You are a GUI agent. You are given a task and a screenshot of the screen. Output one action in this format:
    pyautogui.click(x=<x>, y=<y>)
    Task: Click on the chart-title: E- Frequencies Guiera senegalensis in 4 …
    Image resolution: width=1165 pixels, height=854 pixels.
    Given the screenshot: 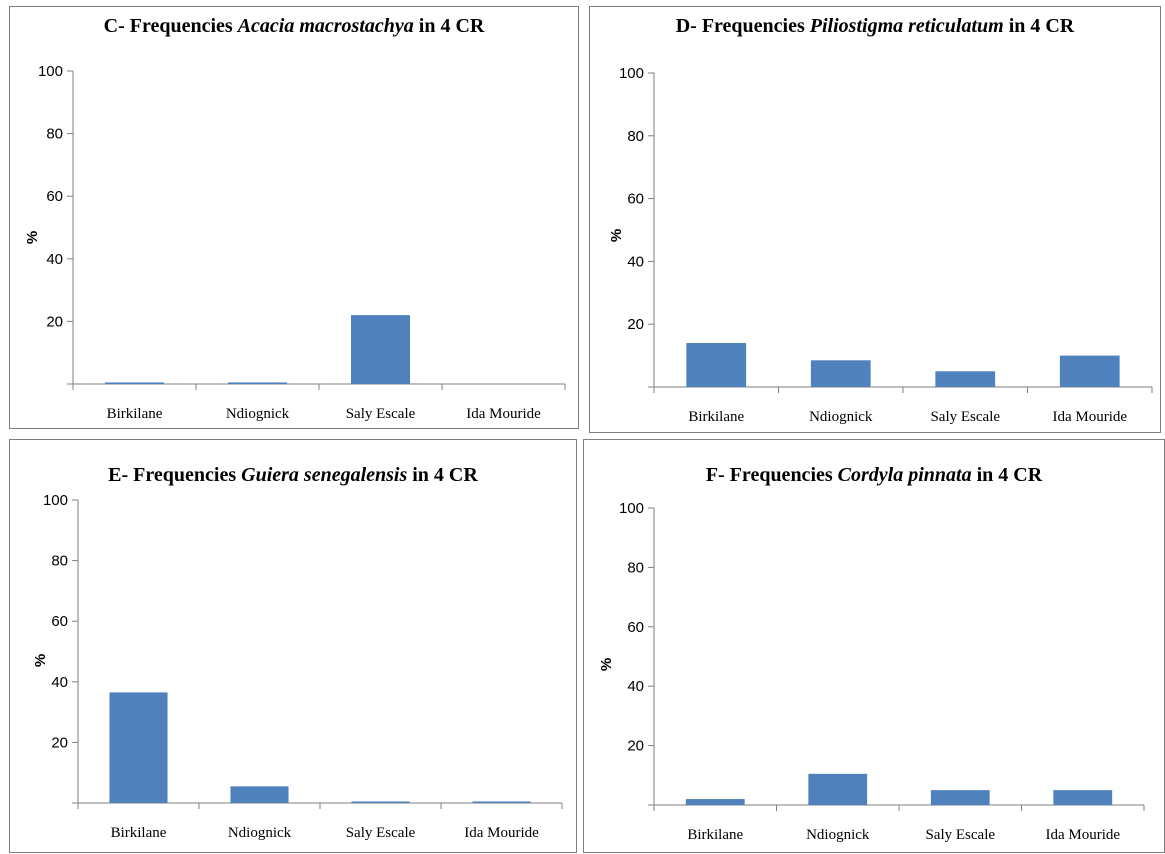 What is the action you would take?
    pyautogui.click(x=293, y=475)
    